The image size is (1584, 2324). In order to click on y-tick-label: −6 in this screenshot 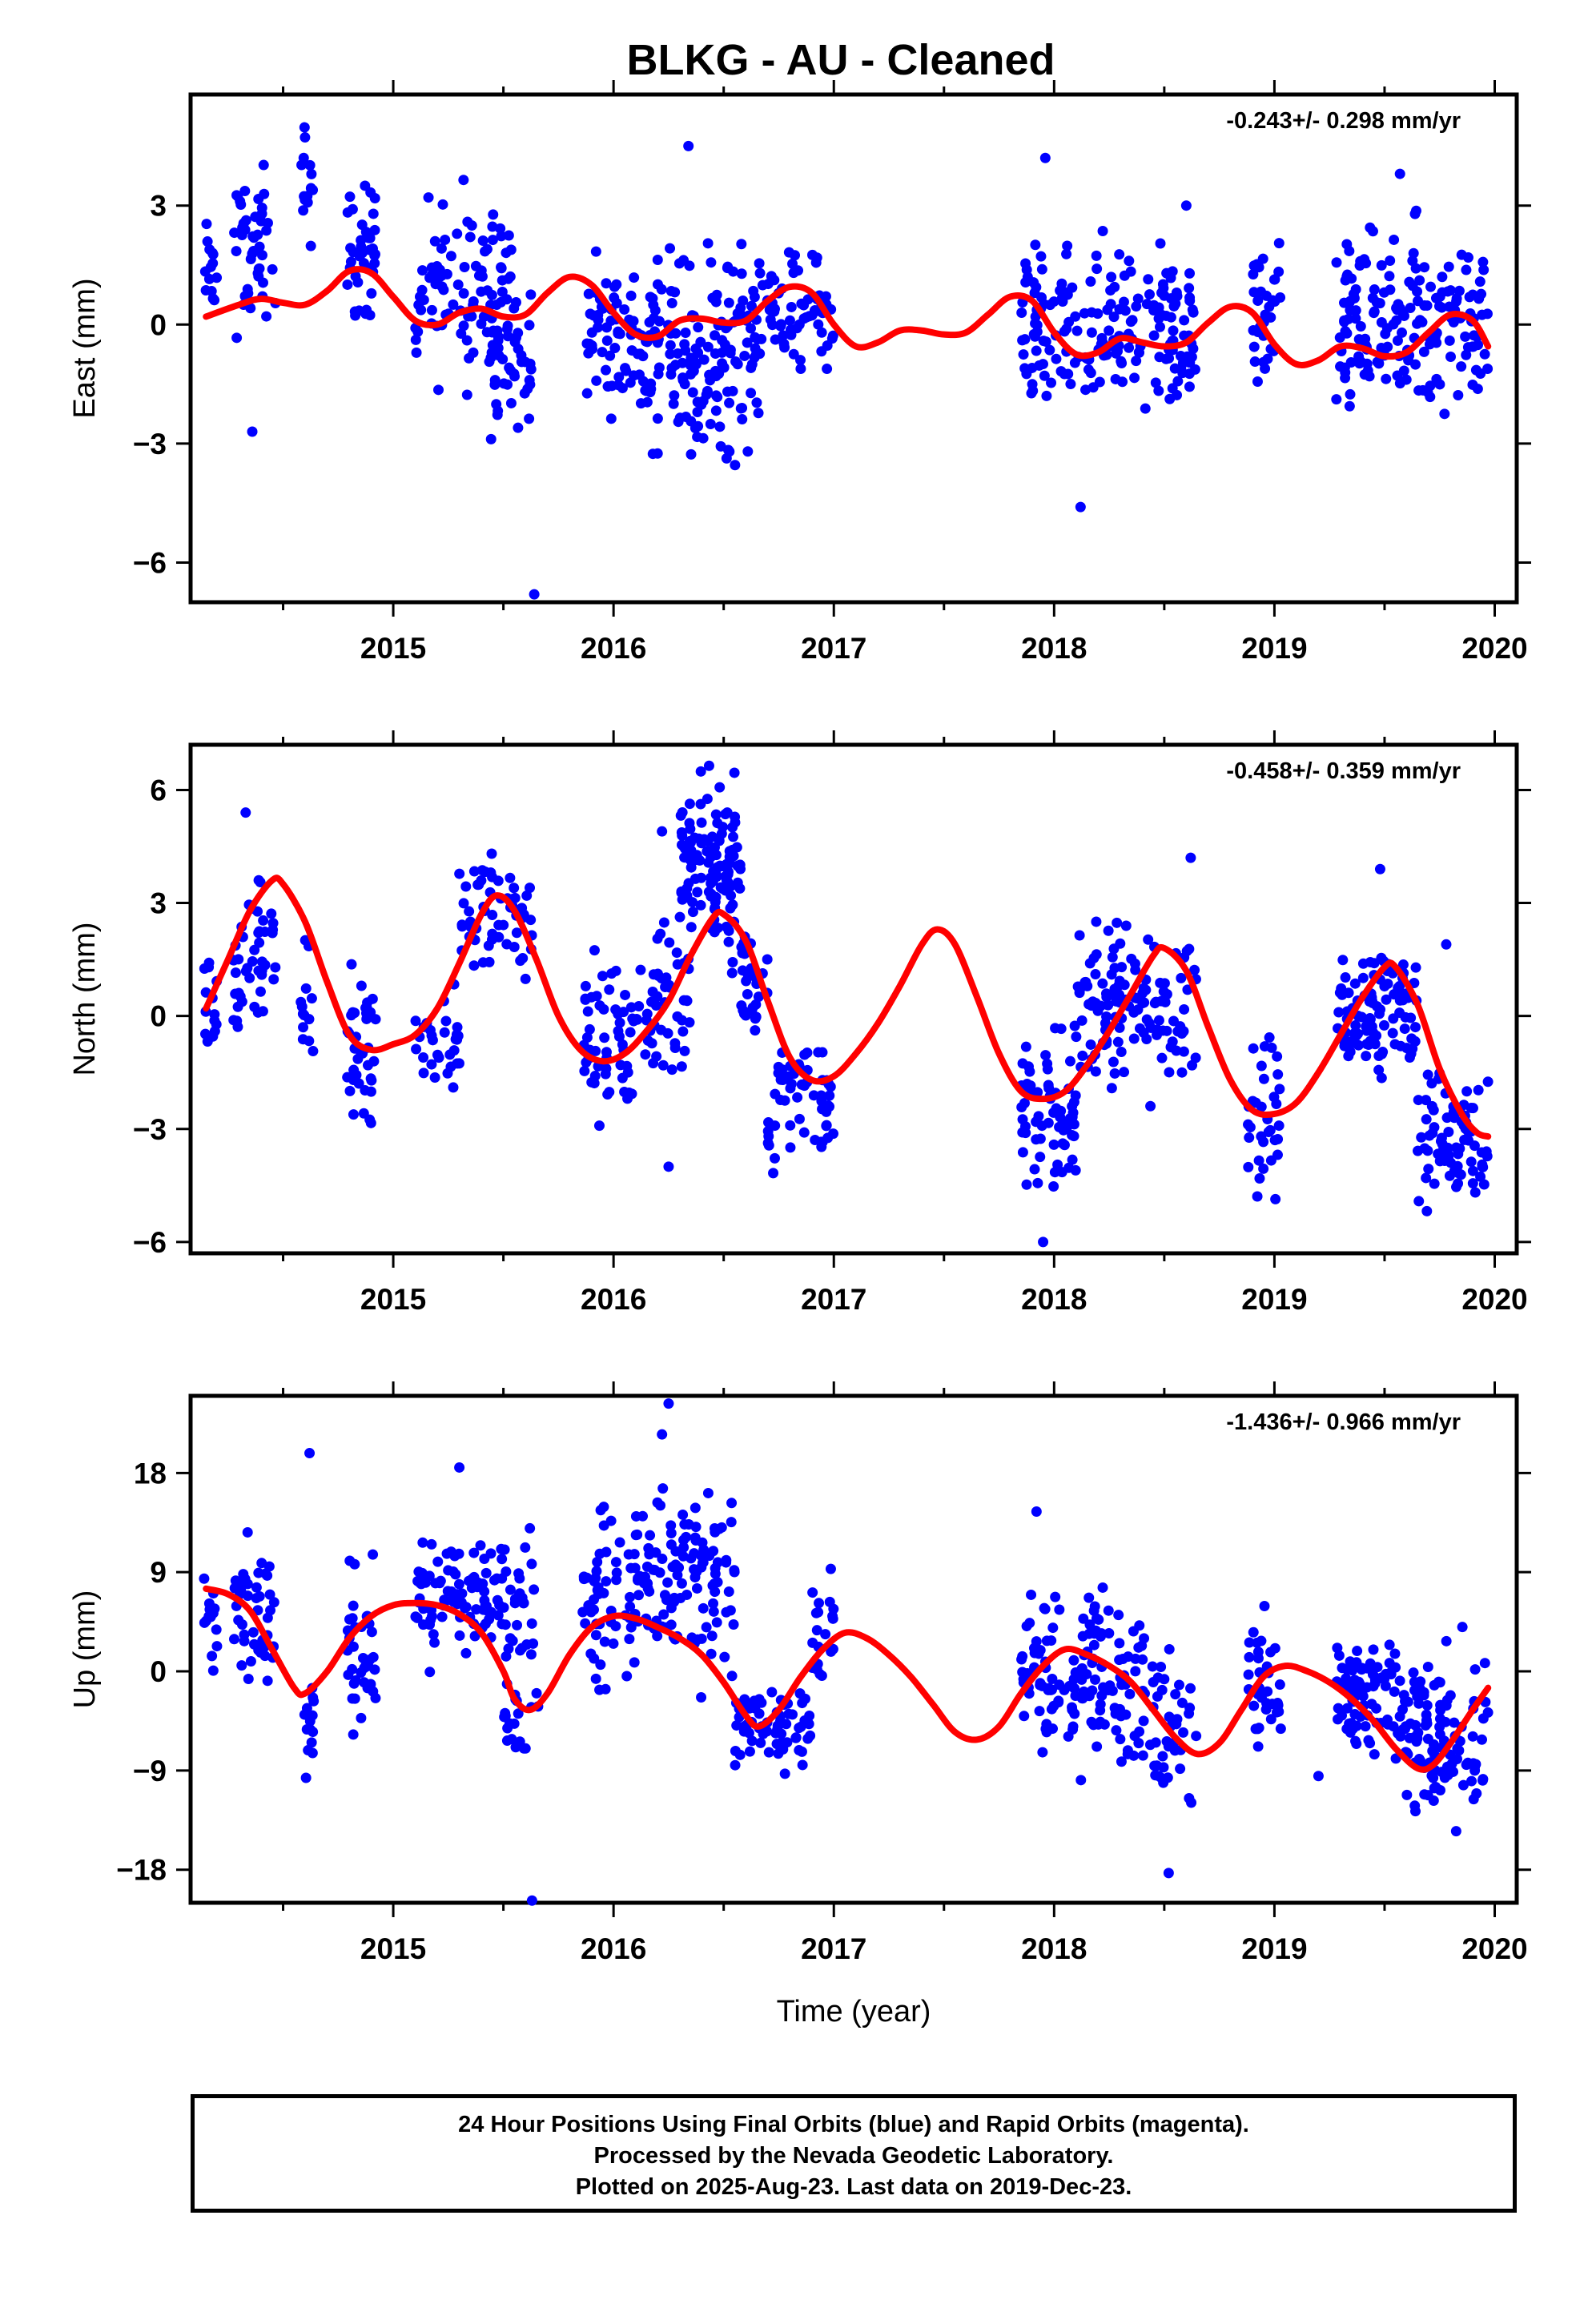, I will do `click(150, 1242)`.